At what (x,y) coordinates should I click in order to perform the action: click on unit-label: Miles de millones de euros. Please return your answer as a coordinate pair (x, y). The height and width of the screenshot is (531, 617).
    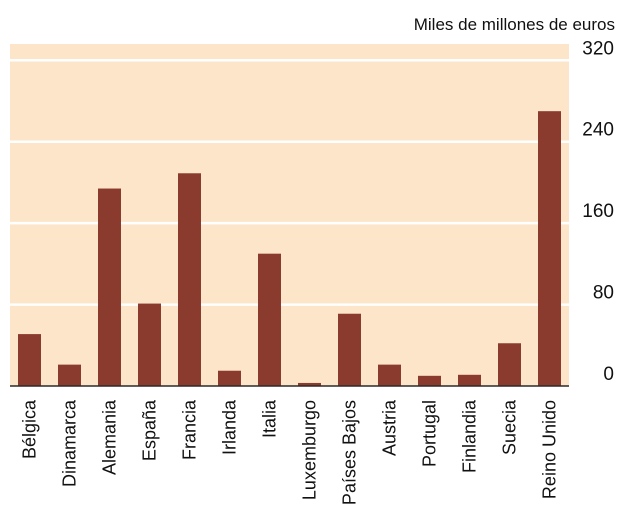
    Looking at the image, I should click on (514, 24).